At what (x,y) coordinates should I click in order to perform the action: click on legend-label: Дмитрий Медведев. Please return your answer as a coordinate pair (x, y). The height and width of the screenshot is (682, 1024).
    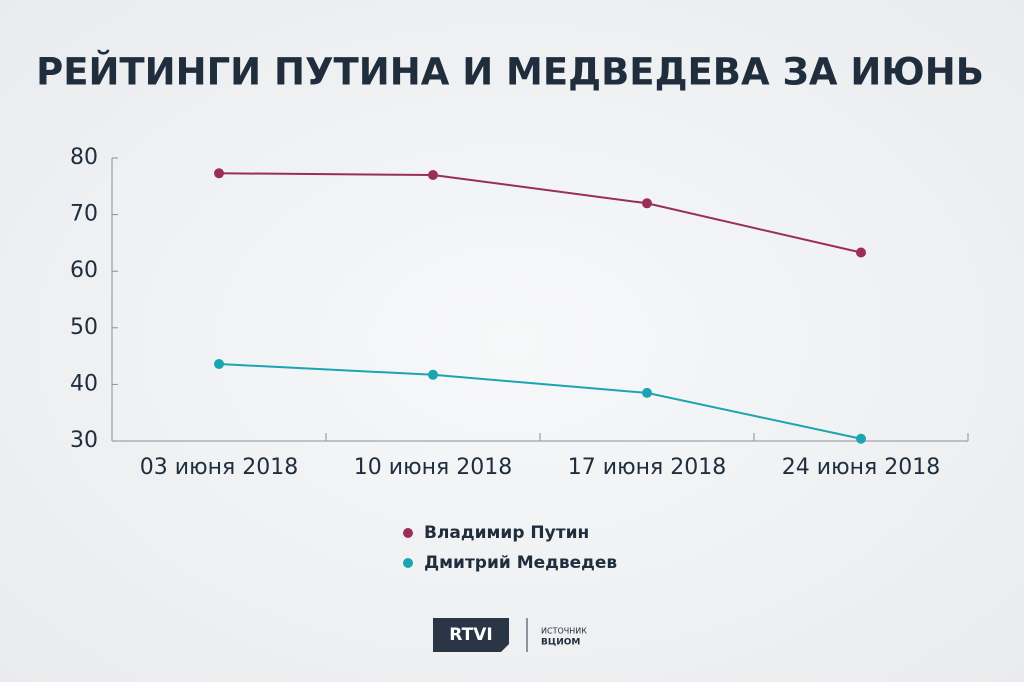
    Looking at the image, I should click on (520, 563).